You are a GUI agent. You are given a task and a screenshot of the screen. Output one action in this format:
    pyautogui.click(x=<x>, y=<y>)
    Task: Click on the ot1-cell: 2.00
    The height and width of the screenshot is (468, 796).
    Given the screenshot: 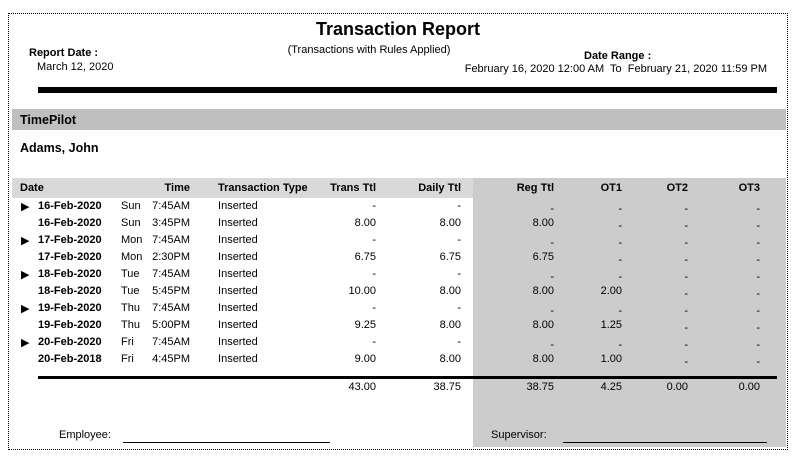 What is the action you would take?
    pyautogui.click(x=611, y=291)
    